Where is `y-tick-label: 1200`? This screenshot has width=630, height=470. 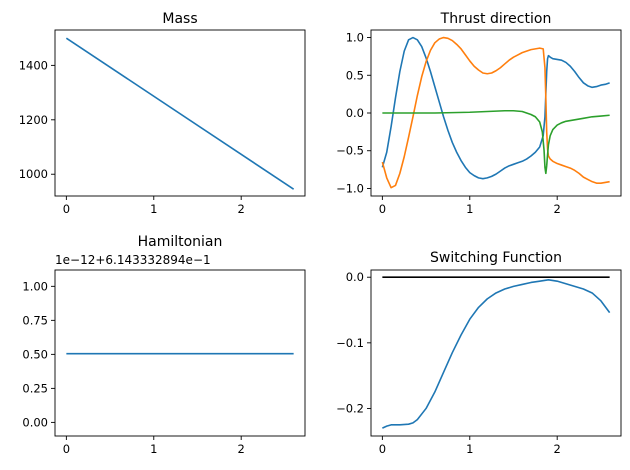 y-tick-label: 1200 is located at coordinates (33, 120).